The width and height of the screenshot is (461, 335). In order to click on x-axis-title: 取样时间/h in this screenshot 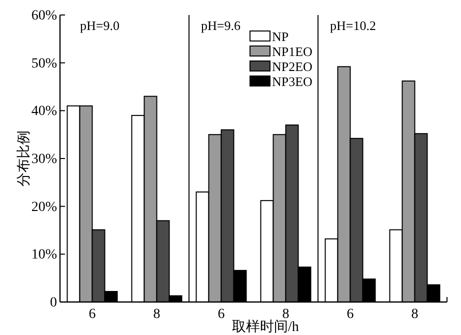, I will do `click(265, 327)`.